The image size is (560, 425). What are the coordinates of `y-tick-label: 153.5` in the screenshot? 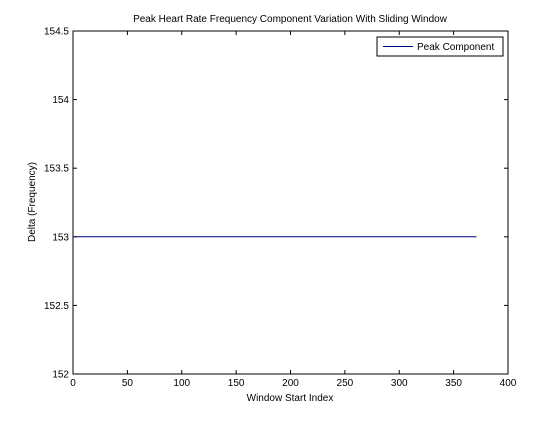 It's located at (56, 169).